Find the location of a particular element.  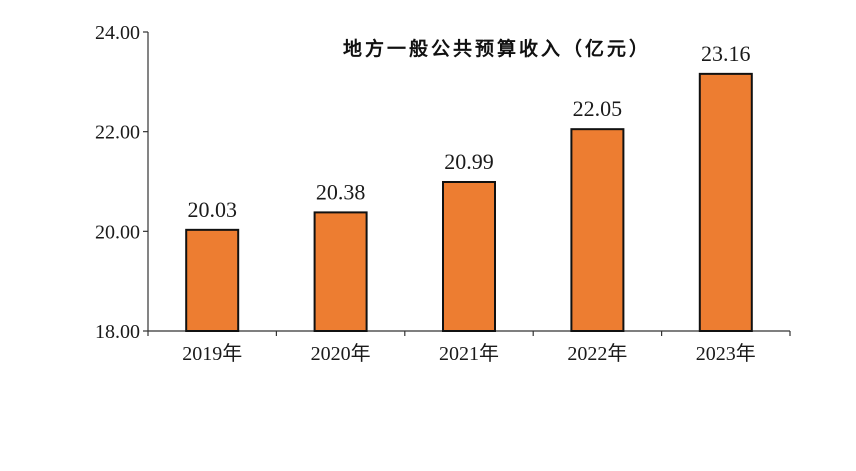

bar-2022年 is located at coordinates (597, 230).